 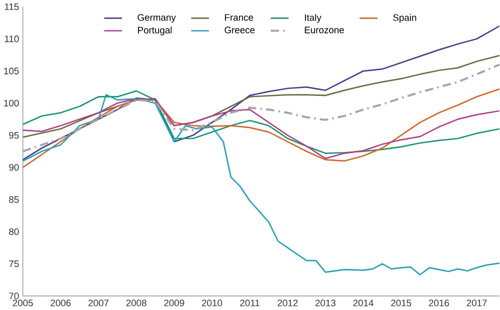 What do you see at coordinates (239, 30) in the screenshot?
I see `legend-label: Greece` at bounding box center [239, 30].